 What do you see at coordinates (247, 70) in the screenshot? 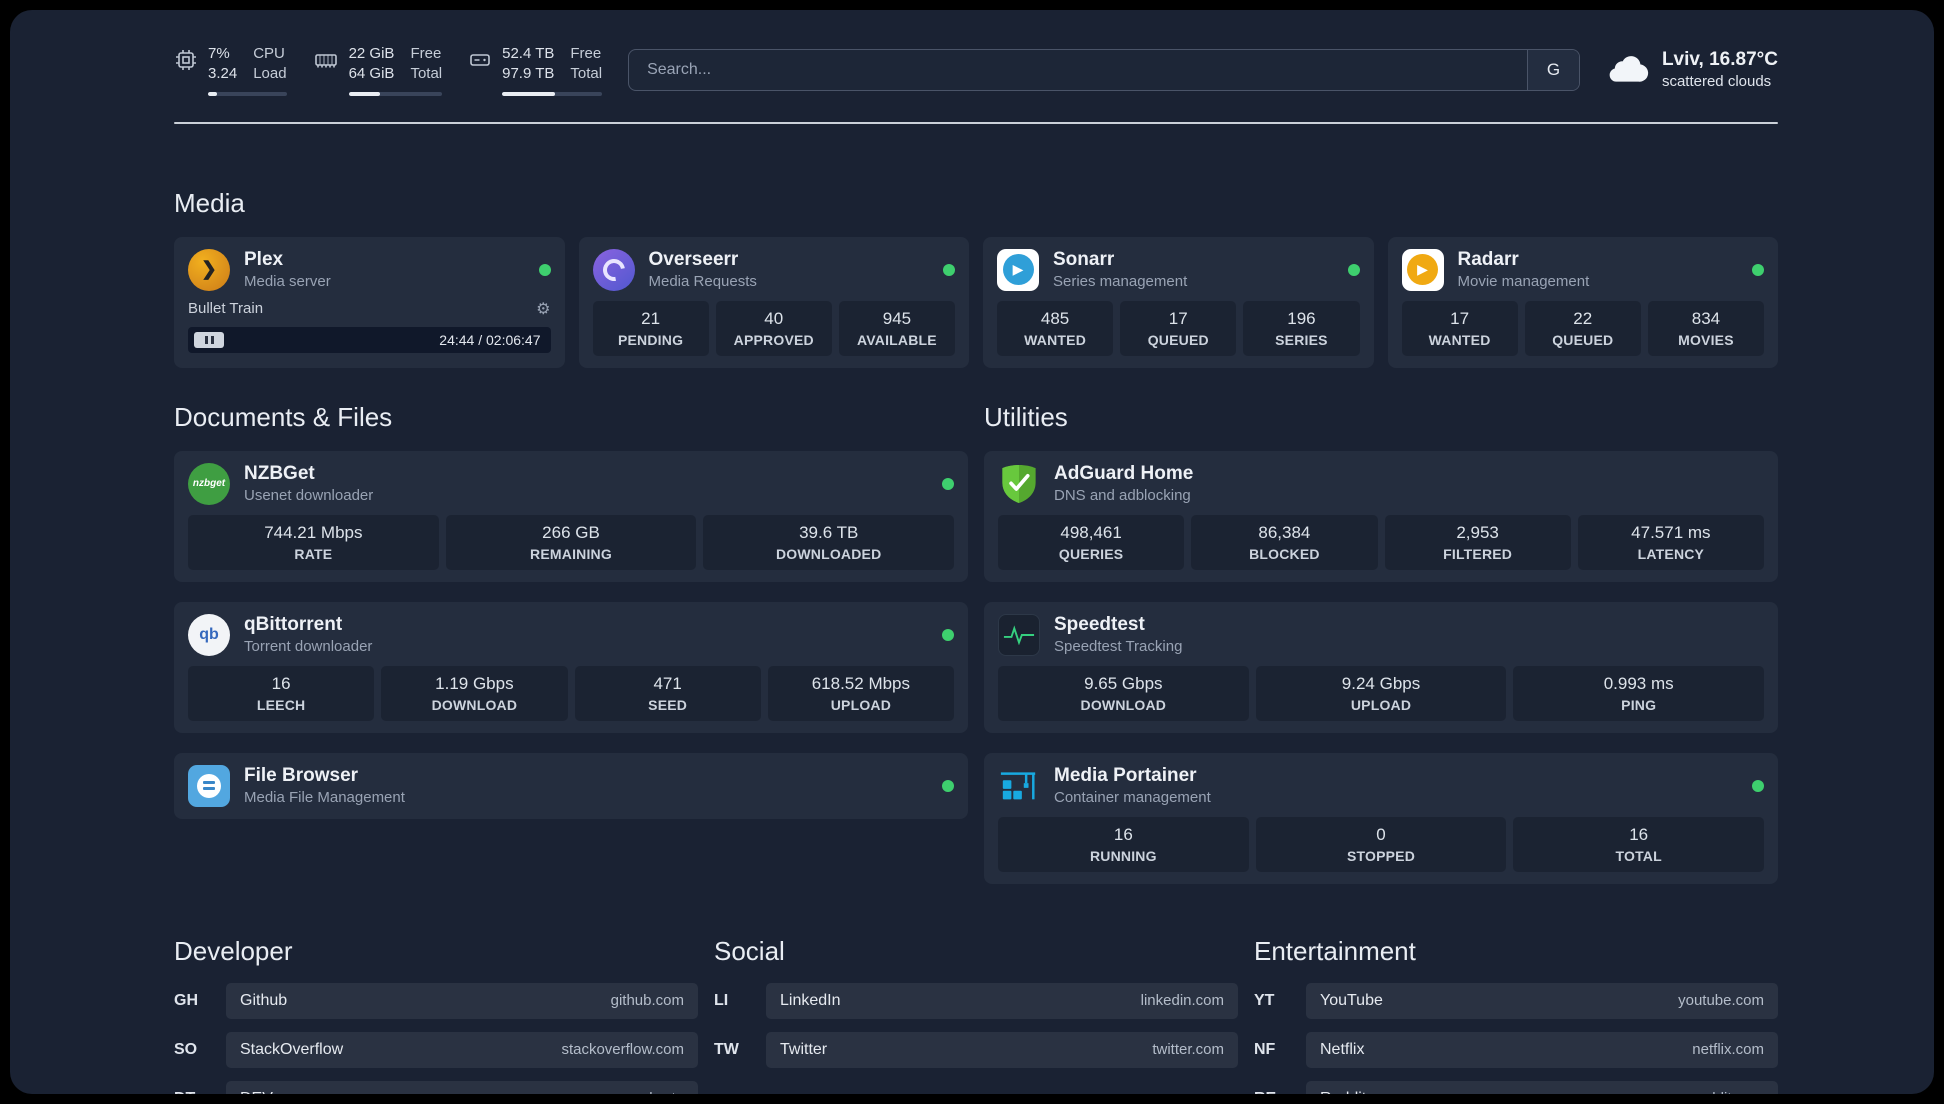
I see `cpu-monitor-body: 7% 3.24 CPU Load` at bounding box center [247, 70].